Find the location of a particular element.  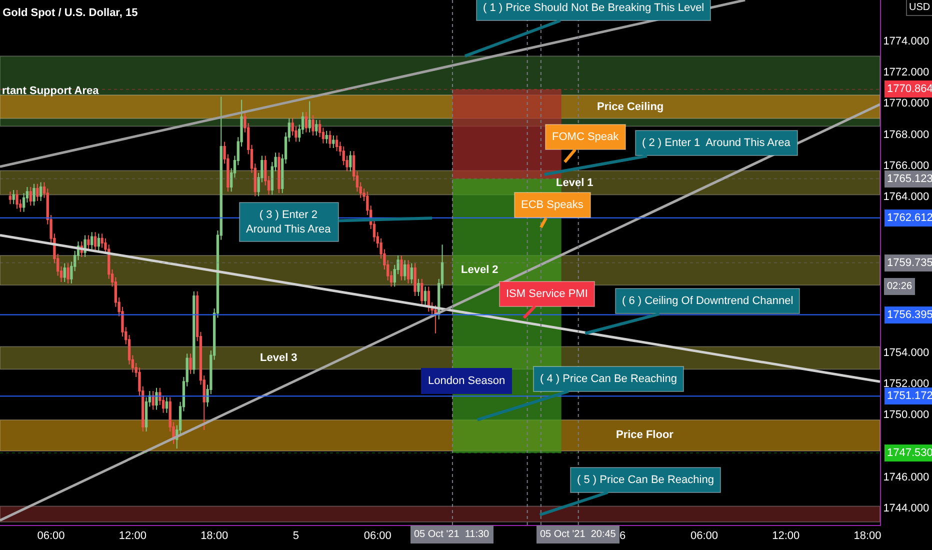

text: Gold Spot / U.S. Dollar, 15 is located at coordinates (70, 12).